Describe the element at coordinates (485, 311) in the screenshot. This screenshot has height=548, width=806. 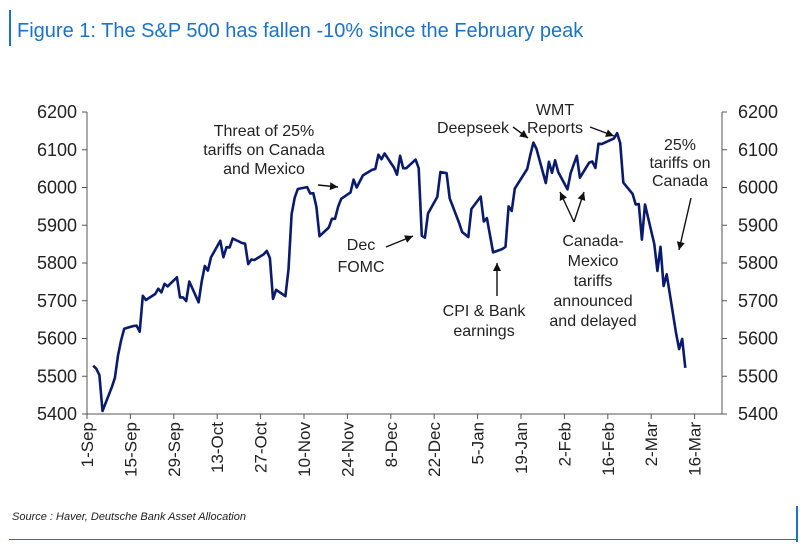
I see `annotation-label: CPI & Bank` at that location.